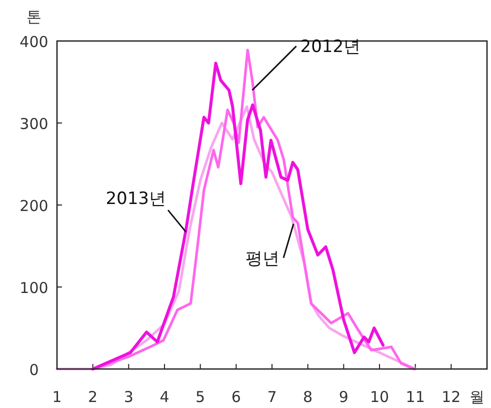 Image resolution: width=491 pixels, height=408 pixels. What do you see at coordinates (34, 17) in the screenshot?
I see `y-axis-title: 톤` at bounding box center [34, 17].